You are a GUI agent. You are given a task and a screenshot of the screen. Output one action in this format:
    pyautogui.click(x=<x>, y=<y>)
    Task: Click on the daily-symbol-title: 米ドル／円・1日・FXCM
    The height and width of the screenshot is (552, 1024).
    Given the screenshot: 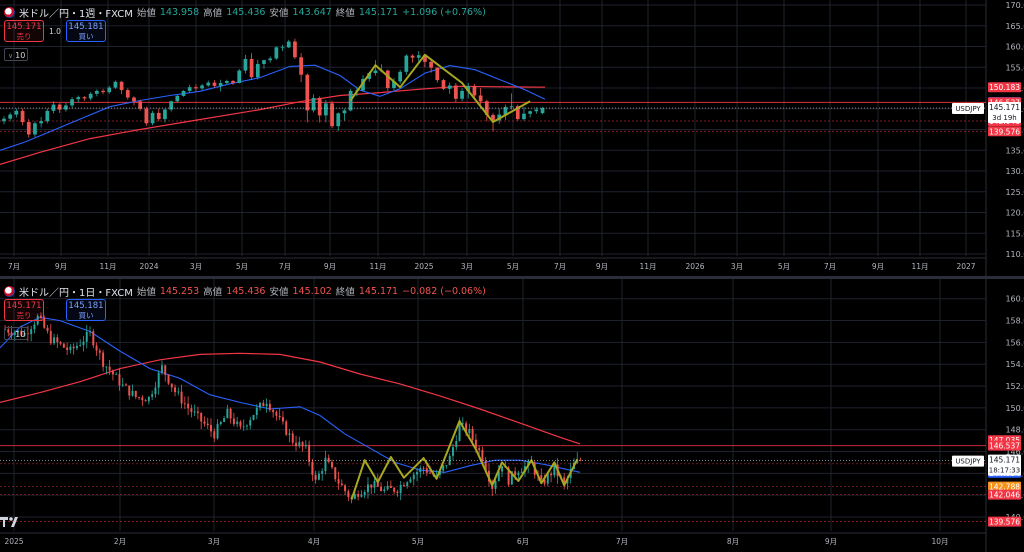 What is the action you would take?
    pyautogui.click(x=76, y=293)
    